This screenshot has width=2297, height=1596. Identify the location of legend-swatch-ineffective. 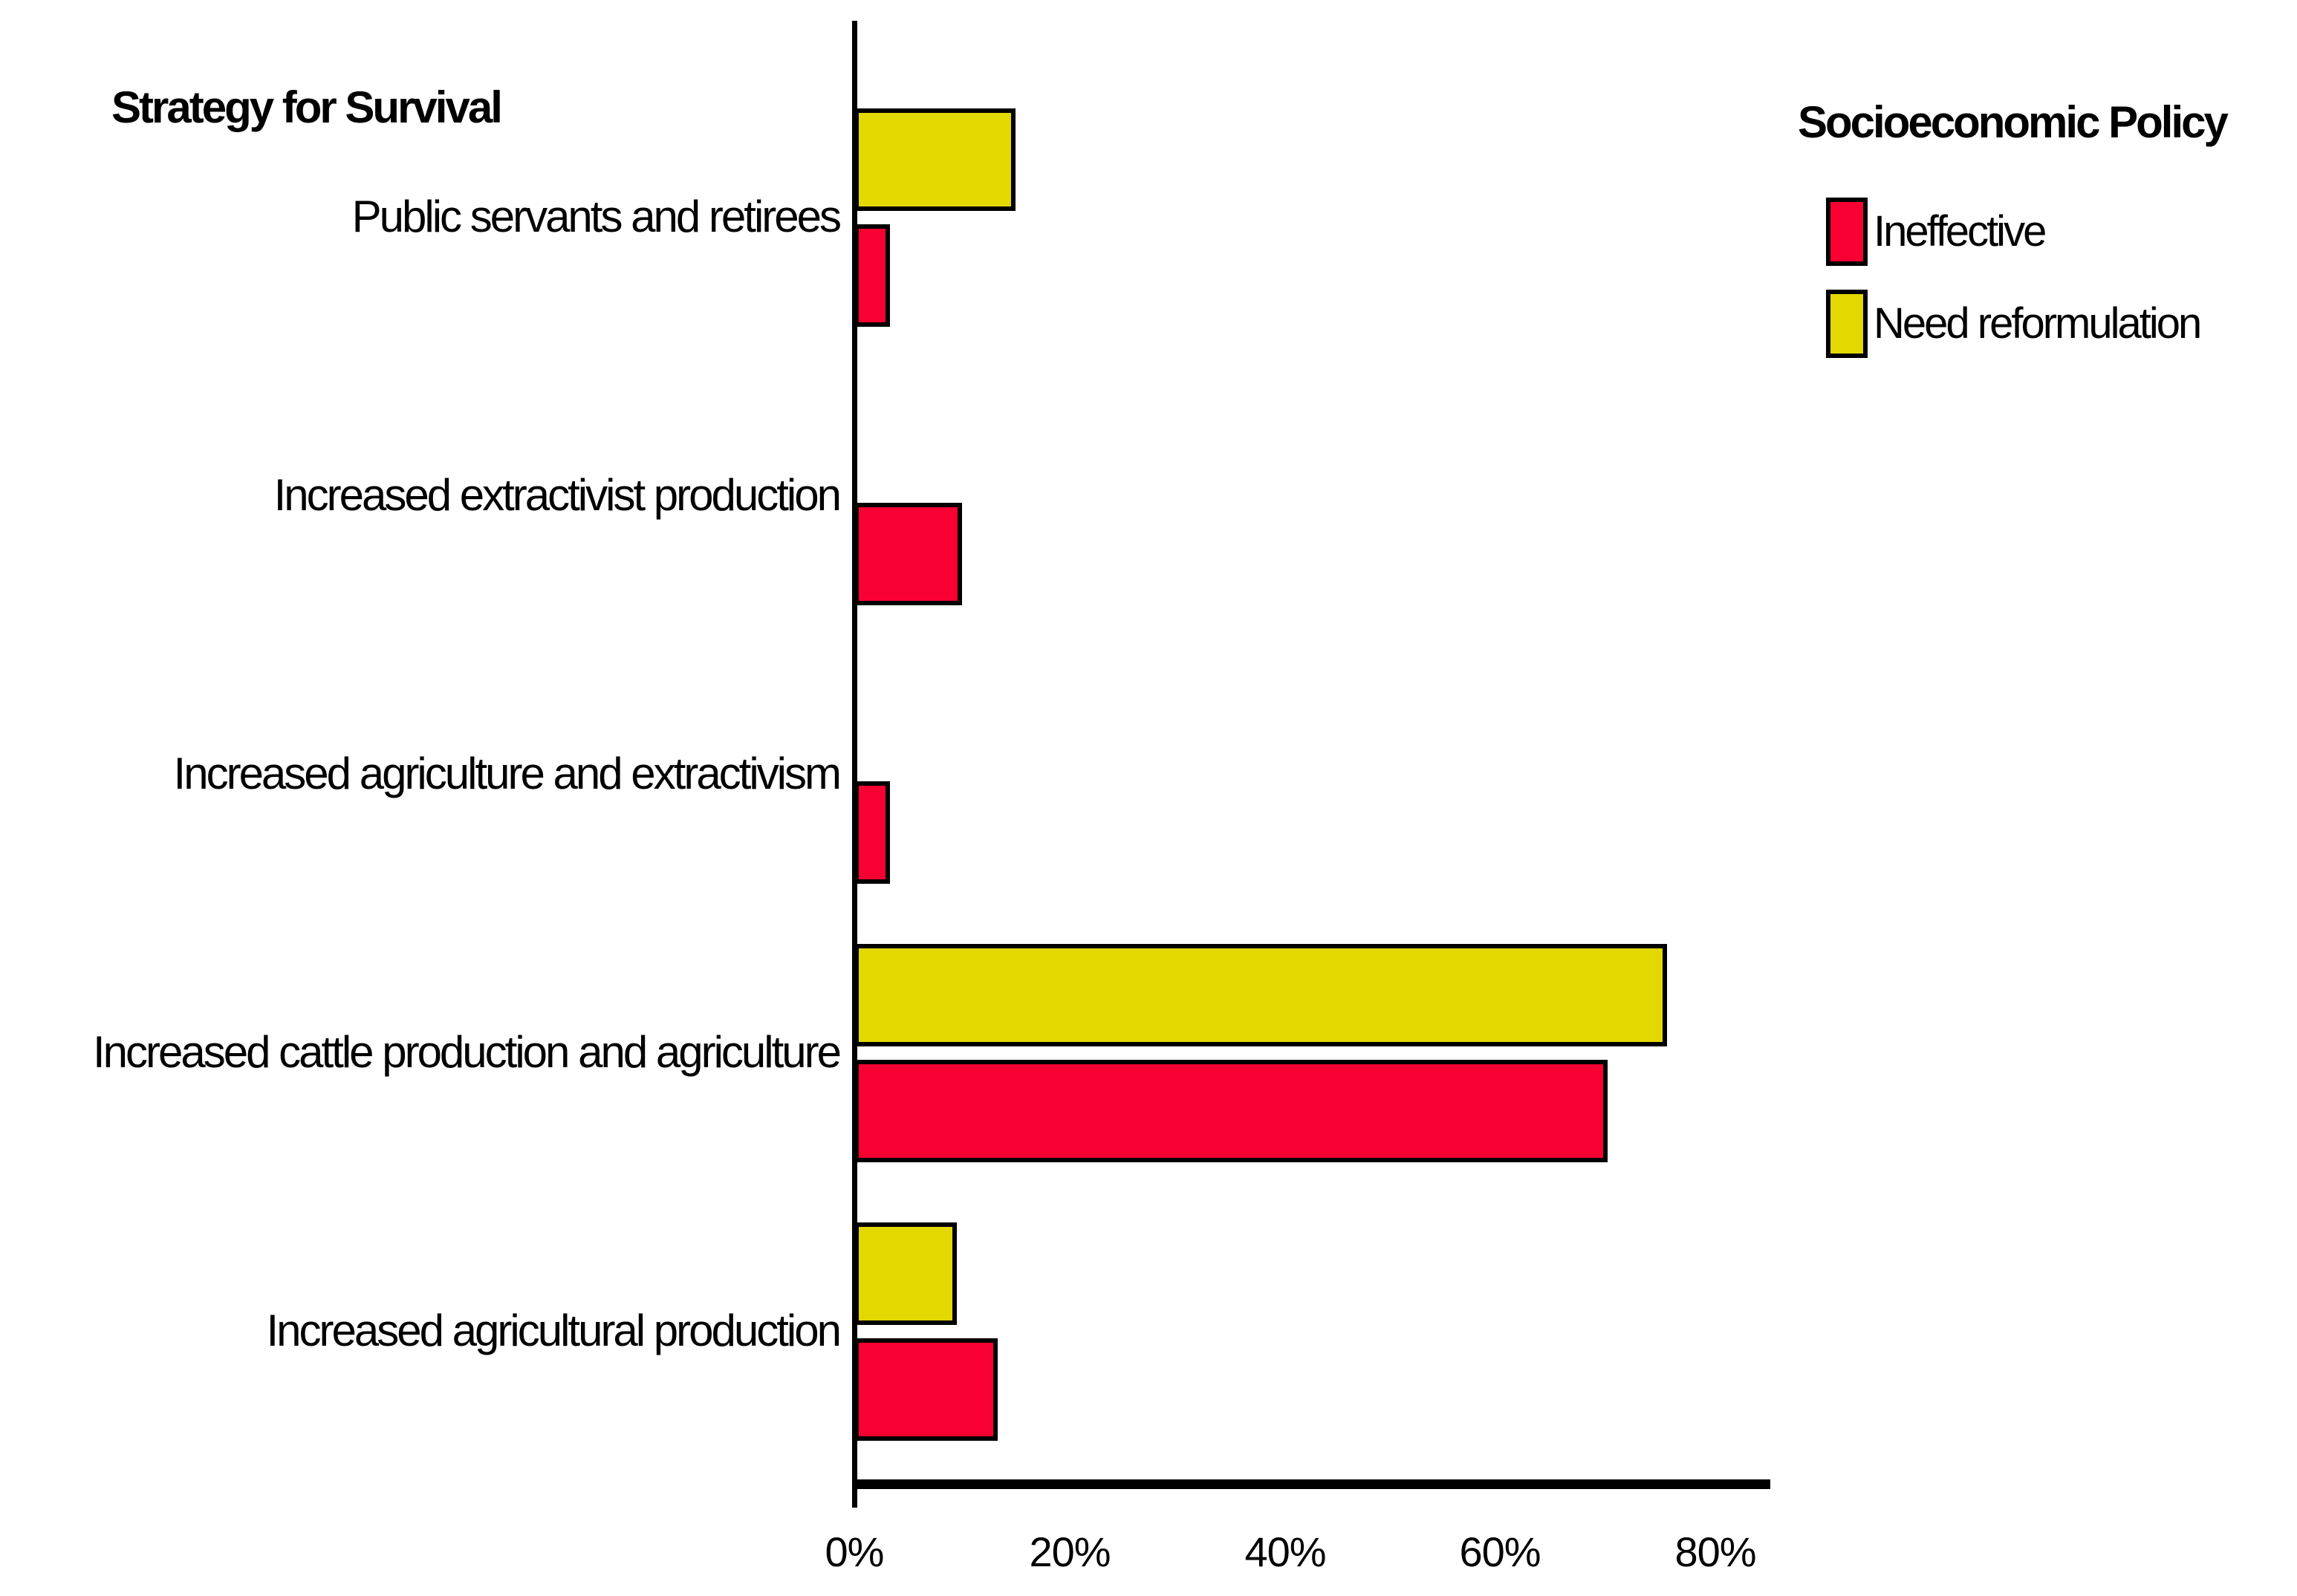
(1847, 232).